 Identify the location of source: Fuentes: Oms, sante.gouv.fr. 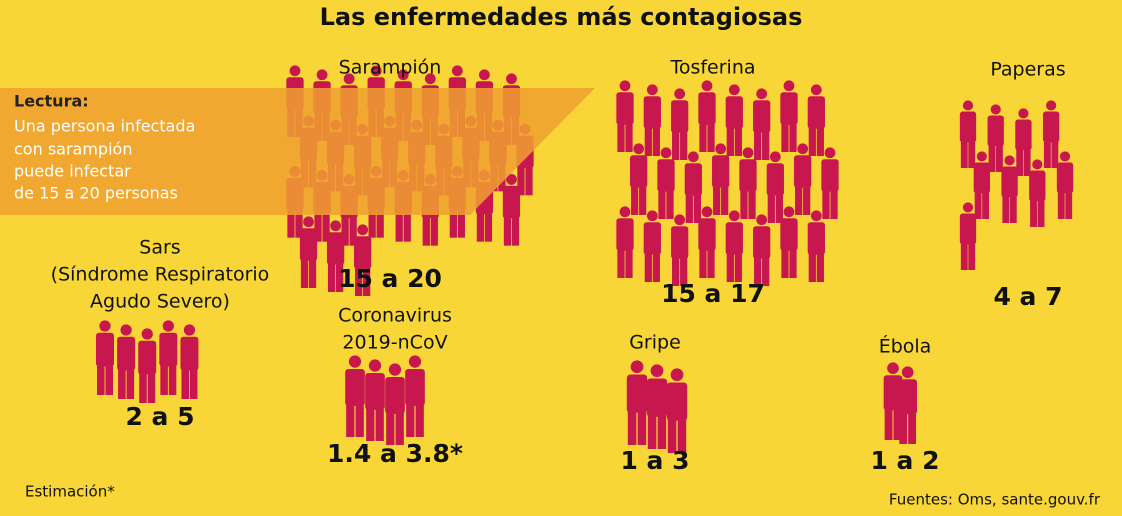
(995, 500).